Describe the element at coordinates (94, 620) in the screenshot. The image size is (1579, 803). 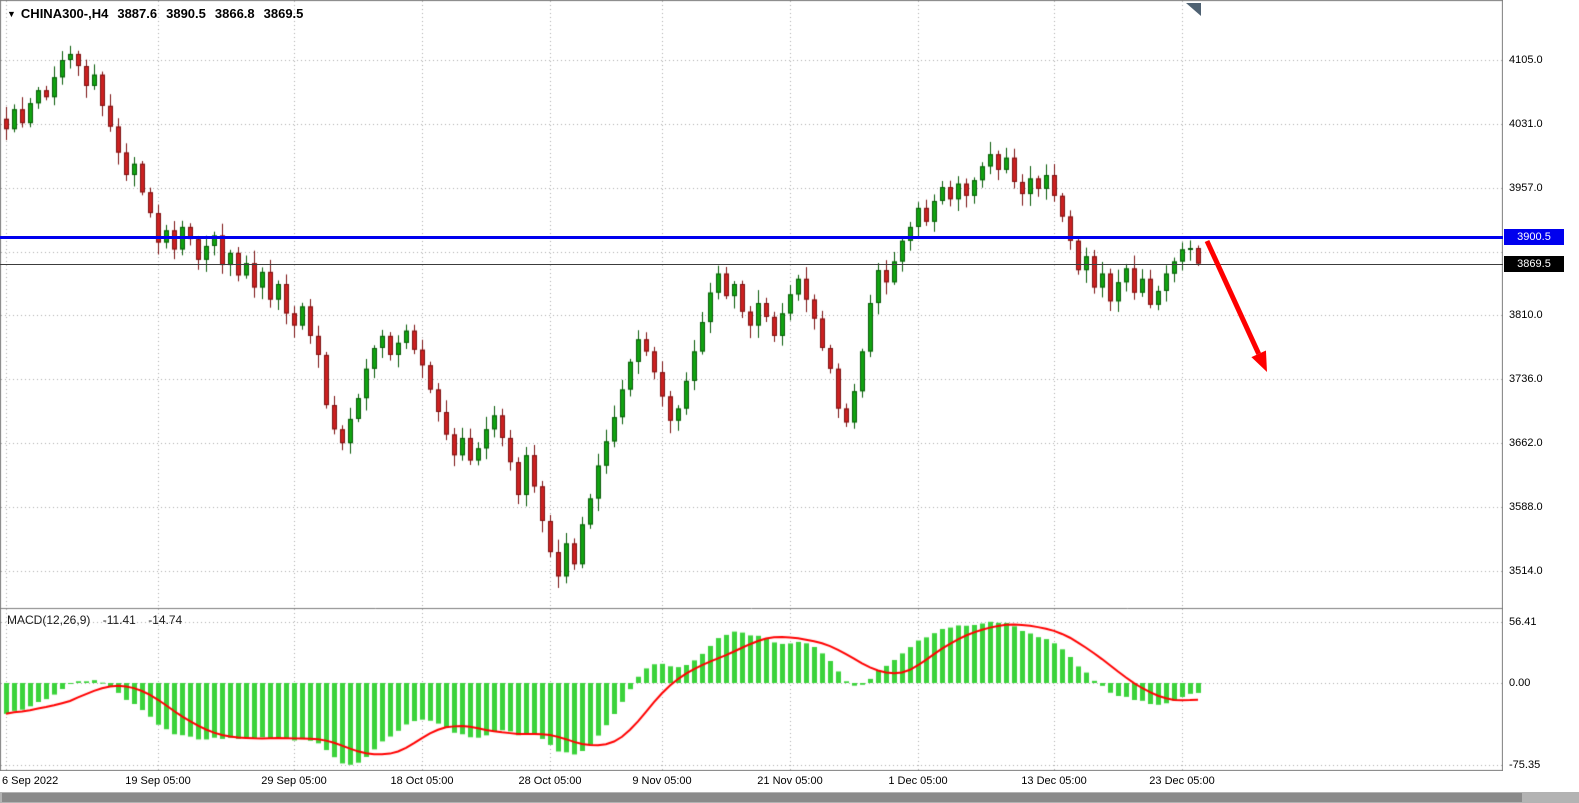
I see `macd-indicator-label: MACD(12,26,9) -11.41 -14.74` at that location.